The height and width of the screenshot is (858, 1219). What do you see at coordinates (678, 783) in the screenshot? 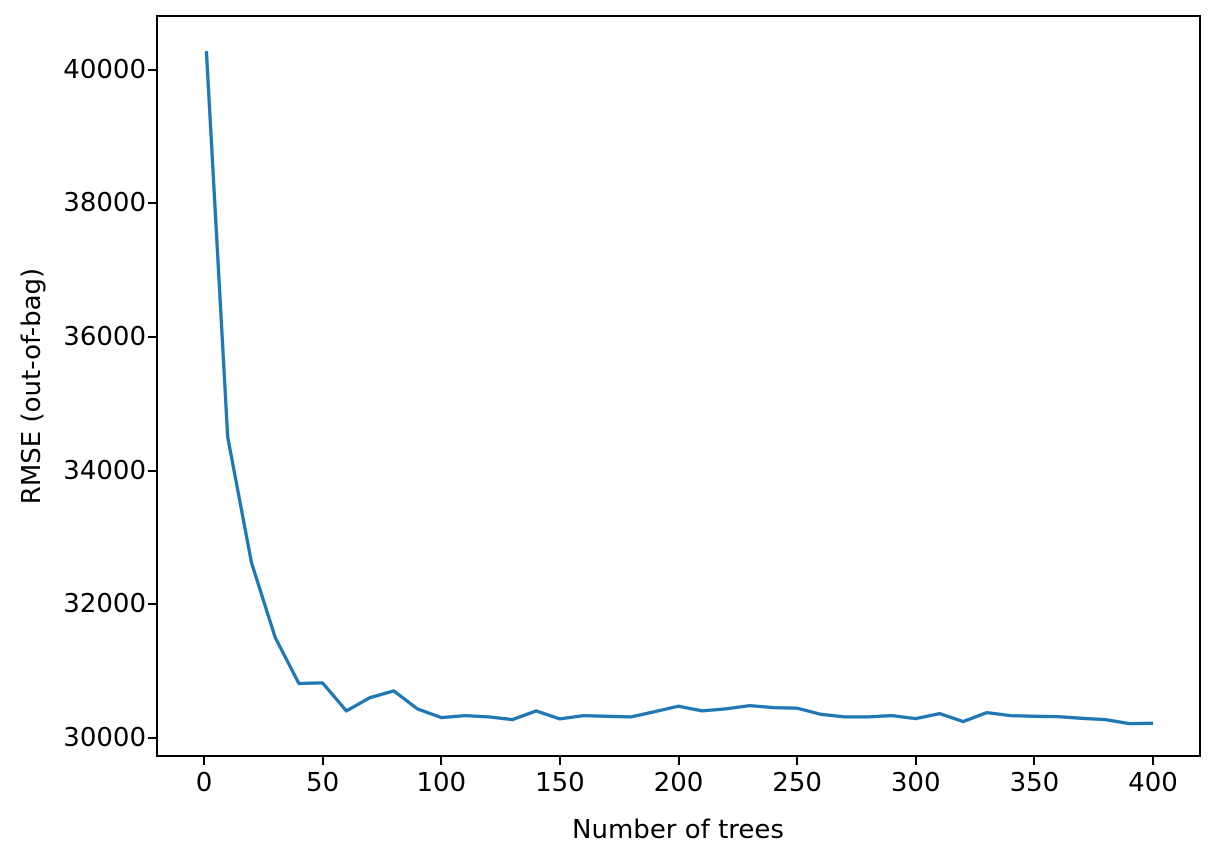
I see `x-tick-label: 200` at bounding box center [678, 783].